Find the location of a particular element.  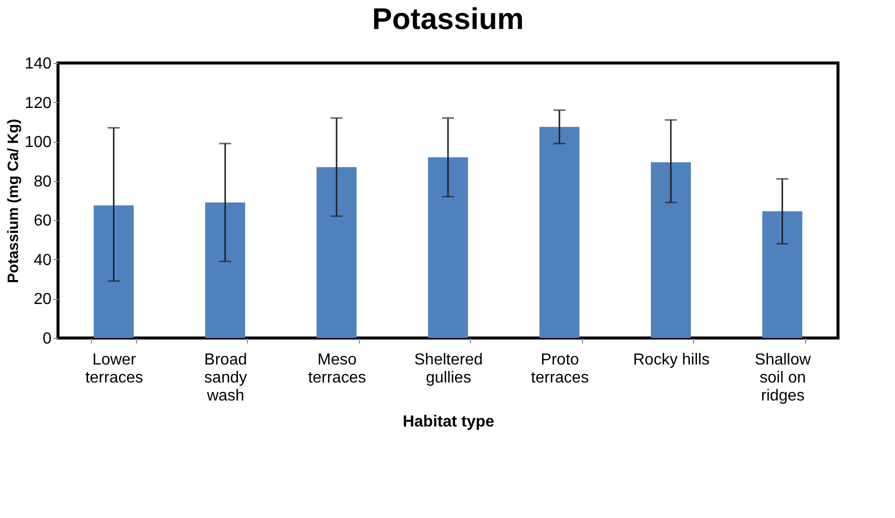

x-tick-label: Shallow soil on ridges is located at coordinates (783, 378).